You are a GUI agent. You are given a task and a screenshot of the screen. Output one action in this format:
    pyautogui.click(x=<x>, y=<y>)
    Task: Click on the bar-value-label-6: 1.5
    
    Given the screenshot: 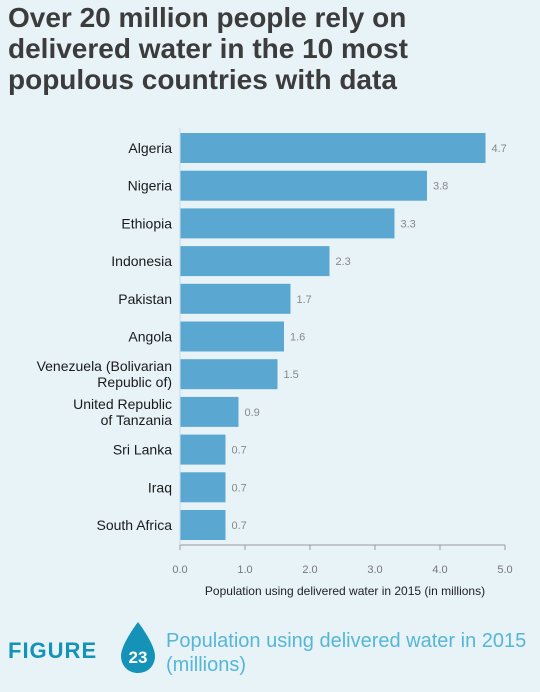 What is the action you would take?
    pyautogui.click(x=291, y=375)
    